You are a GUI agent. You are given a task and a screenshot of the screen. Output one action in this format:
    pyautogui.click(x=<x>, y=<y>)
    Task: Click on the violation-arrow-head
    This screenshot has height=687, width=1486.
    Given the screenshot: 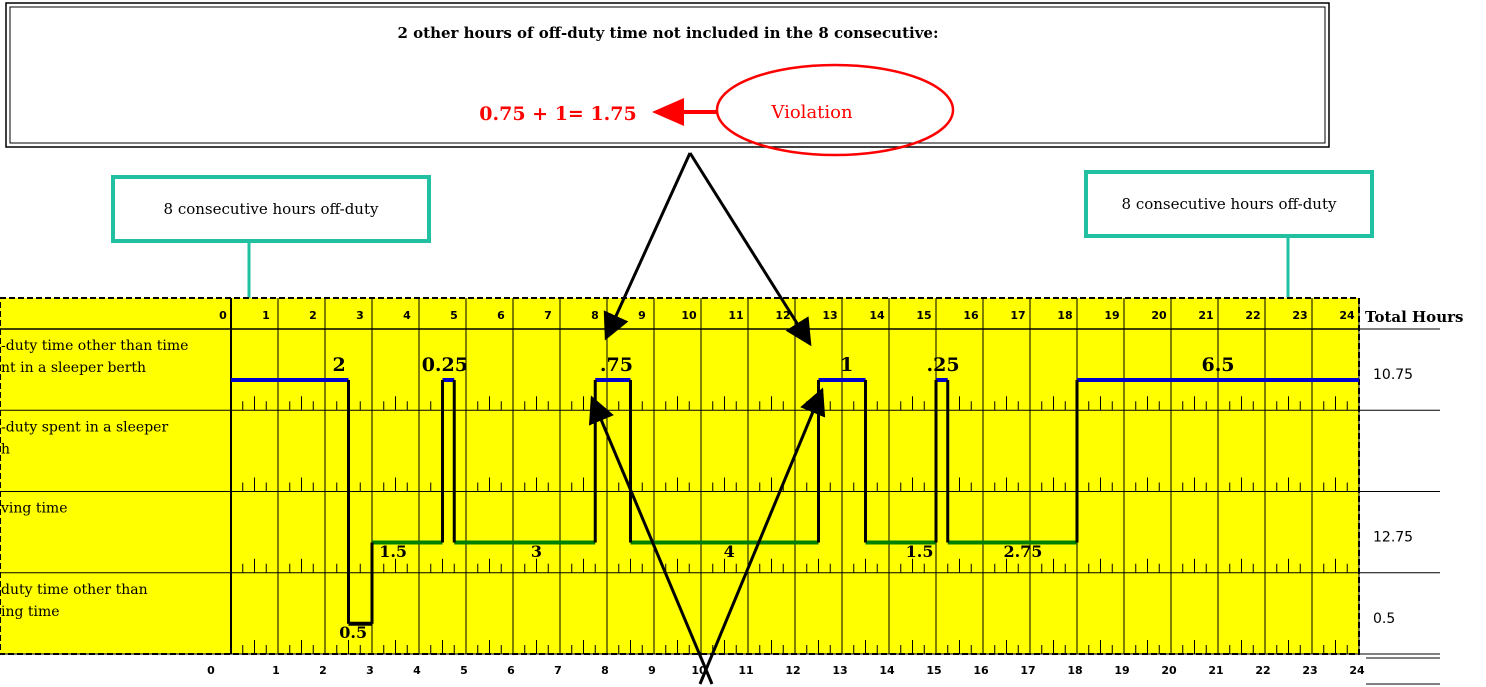 What is the action you would take?
    pyautogui.click(x=668, y=112)
    